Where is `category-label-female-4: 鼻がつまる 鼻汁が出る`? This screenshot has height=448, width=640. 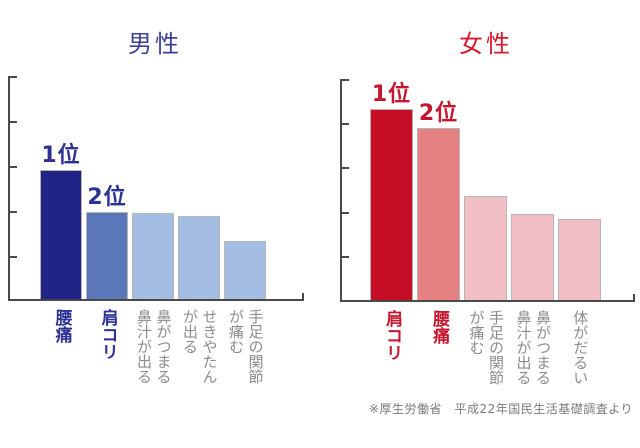
category-label-female-4: 鼻がつまる 鼻汁が出る is located at coordinates (533, 347).